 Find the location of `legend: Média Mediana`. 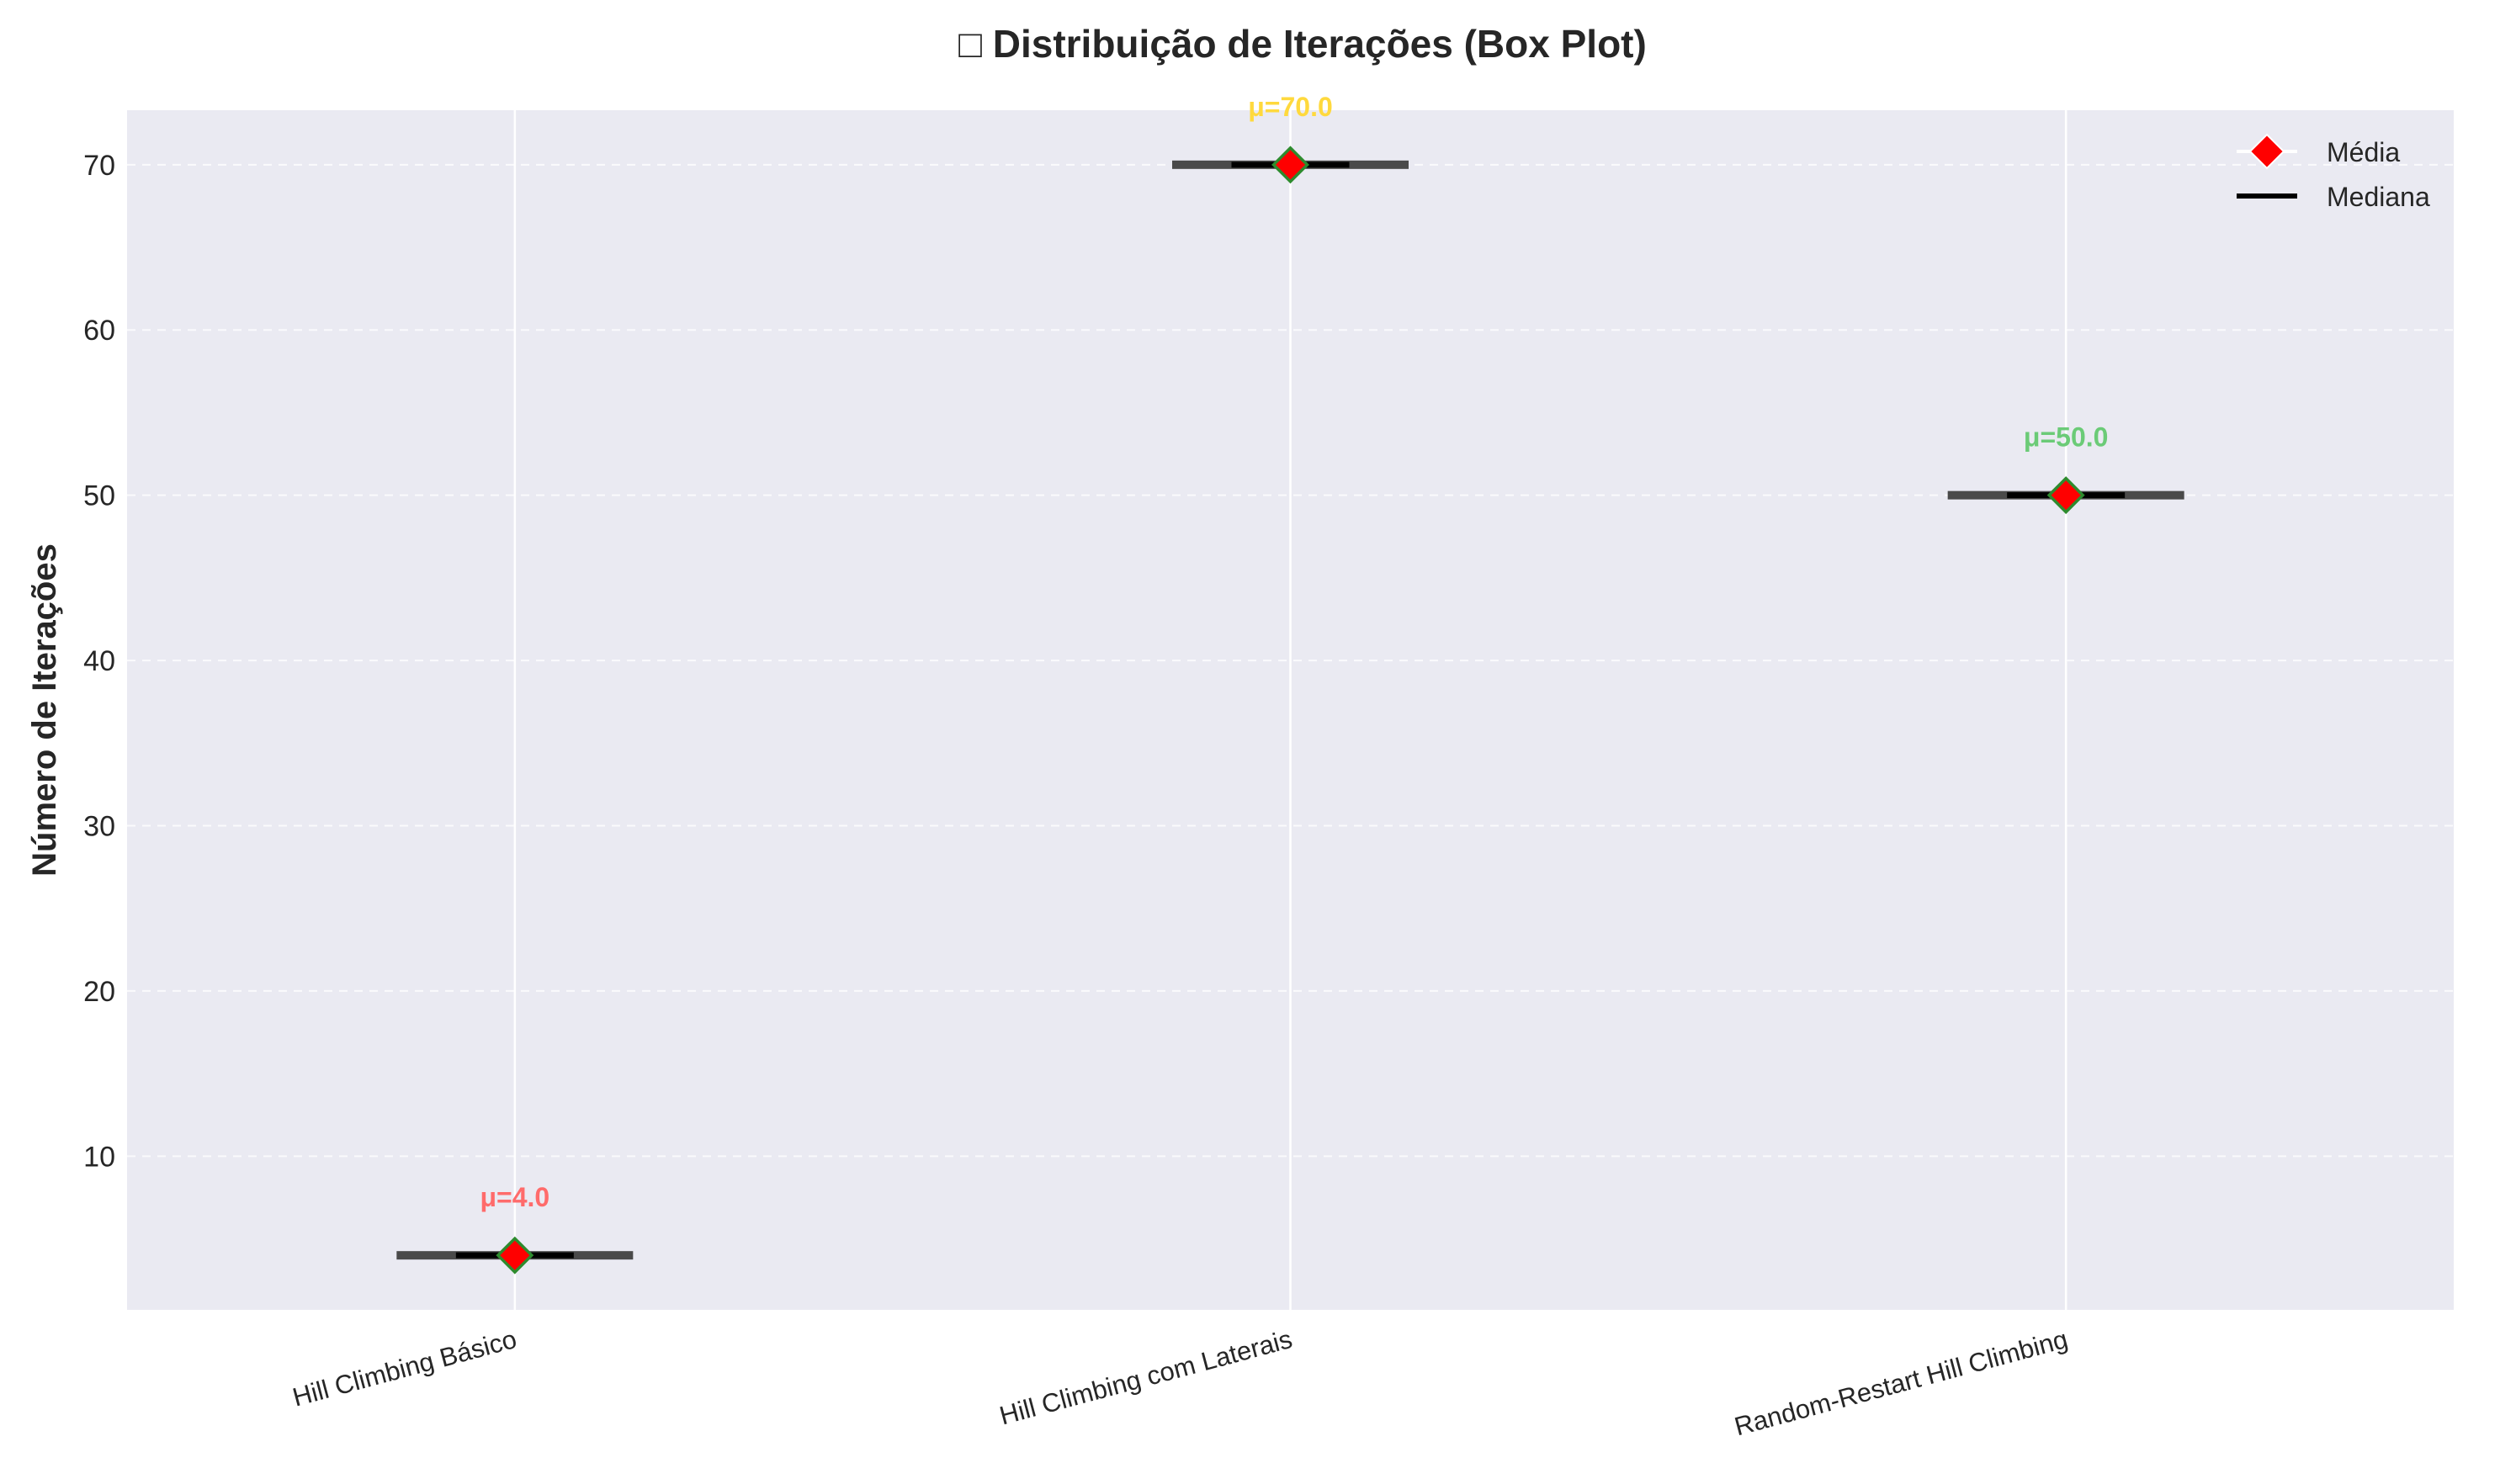

legend: Média Mediana is located at coordinates (2333, 172).